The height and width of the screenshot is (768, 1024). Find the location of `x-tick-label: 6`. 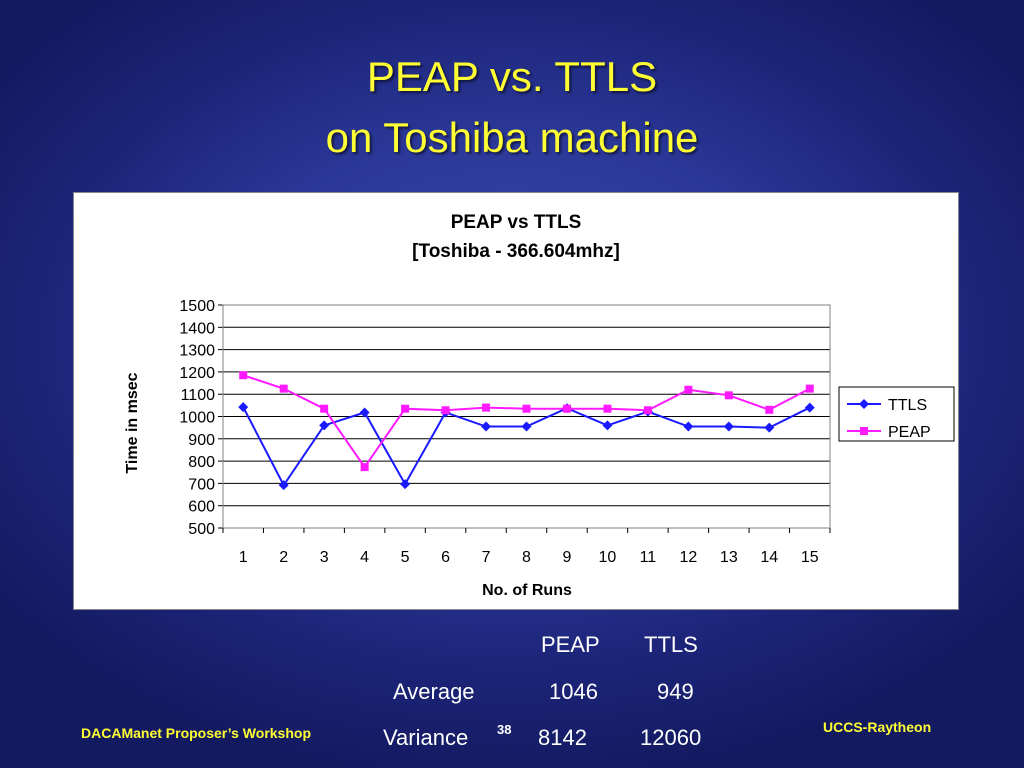

x-tick-label: 6 is located at coordinates (445, 557).